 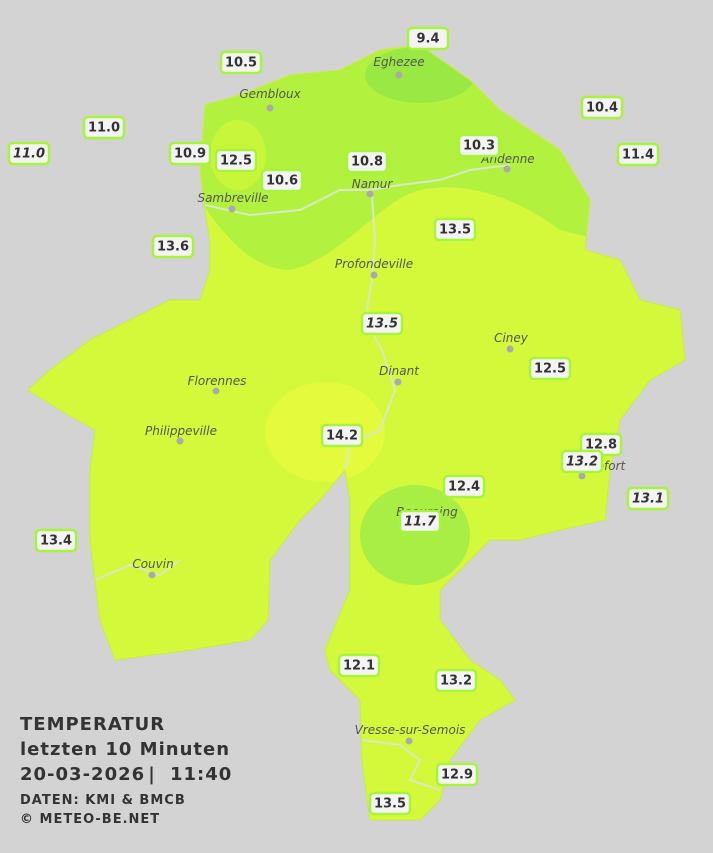 I want to click on station-value: 10.4, so click(x=602, y=108).